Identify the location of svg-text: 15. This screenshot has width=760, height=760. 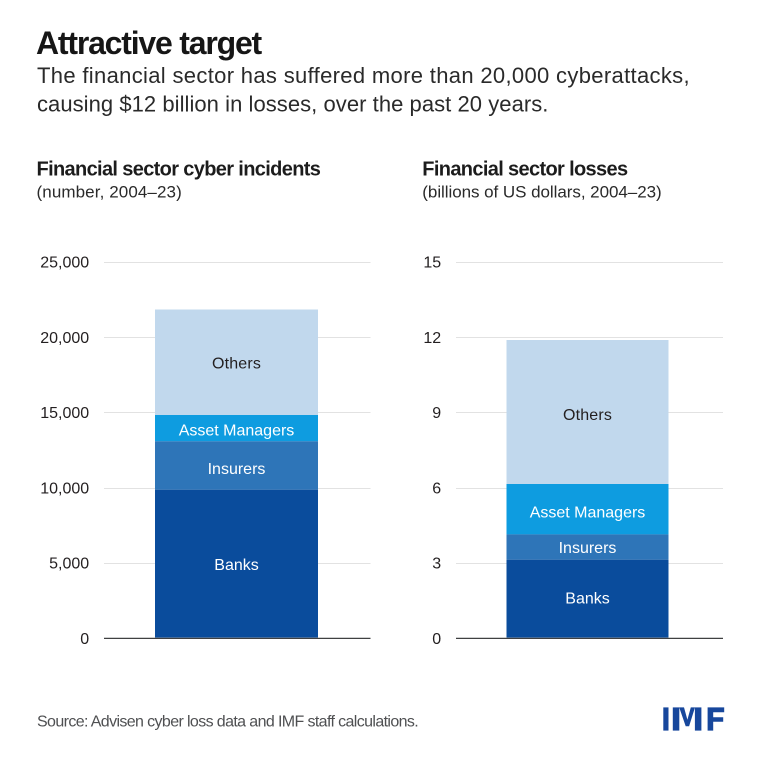
(432, 263).